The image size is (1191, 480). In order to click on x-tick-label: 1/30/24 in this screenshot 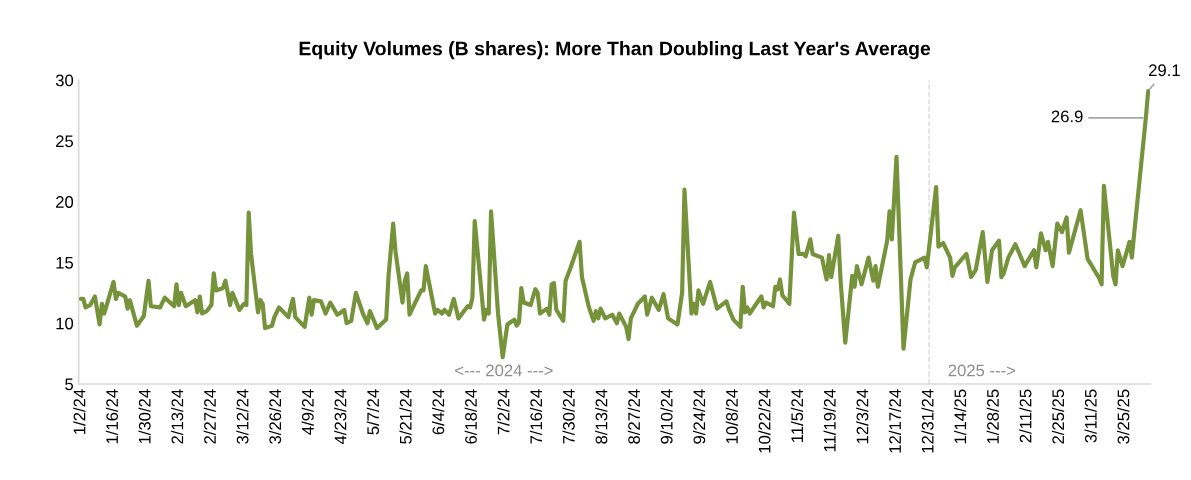, I will do `click(144, 416)`.